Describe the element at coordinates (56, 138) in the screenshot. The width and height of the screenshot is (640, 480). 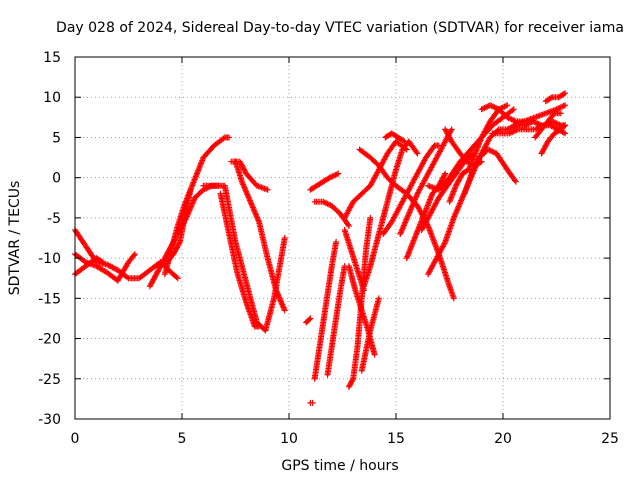
I see `y-tick-label: 5` at that location.